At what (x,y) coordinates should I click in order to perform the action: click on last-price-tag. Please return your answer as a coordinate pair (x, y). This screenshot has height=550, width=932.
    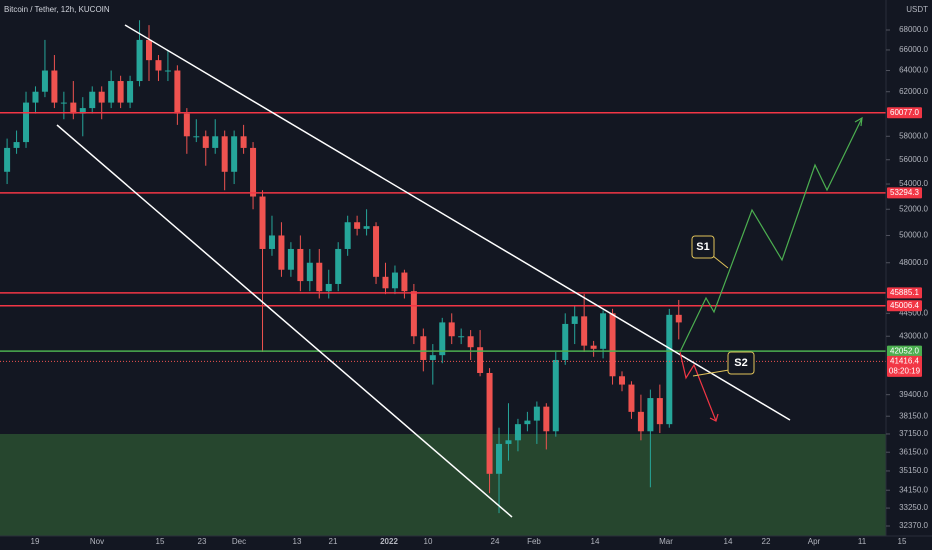
    Looking at the image, I should click on (904, 366).